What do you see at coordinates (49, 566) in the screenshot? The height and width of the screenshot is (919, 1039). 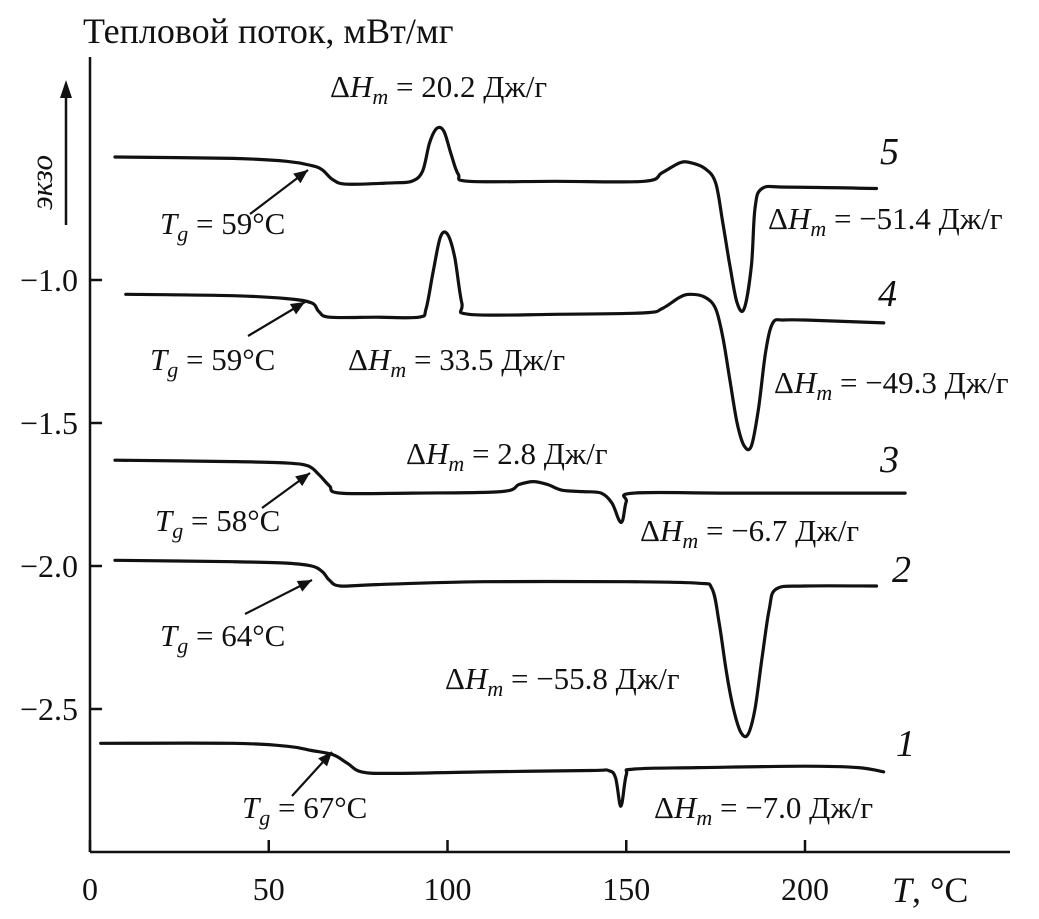 I see `y-tick-label: −2.0` at bounding box center [49, 566].